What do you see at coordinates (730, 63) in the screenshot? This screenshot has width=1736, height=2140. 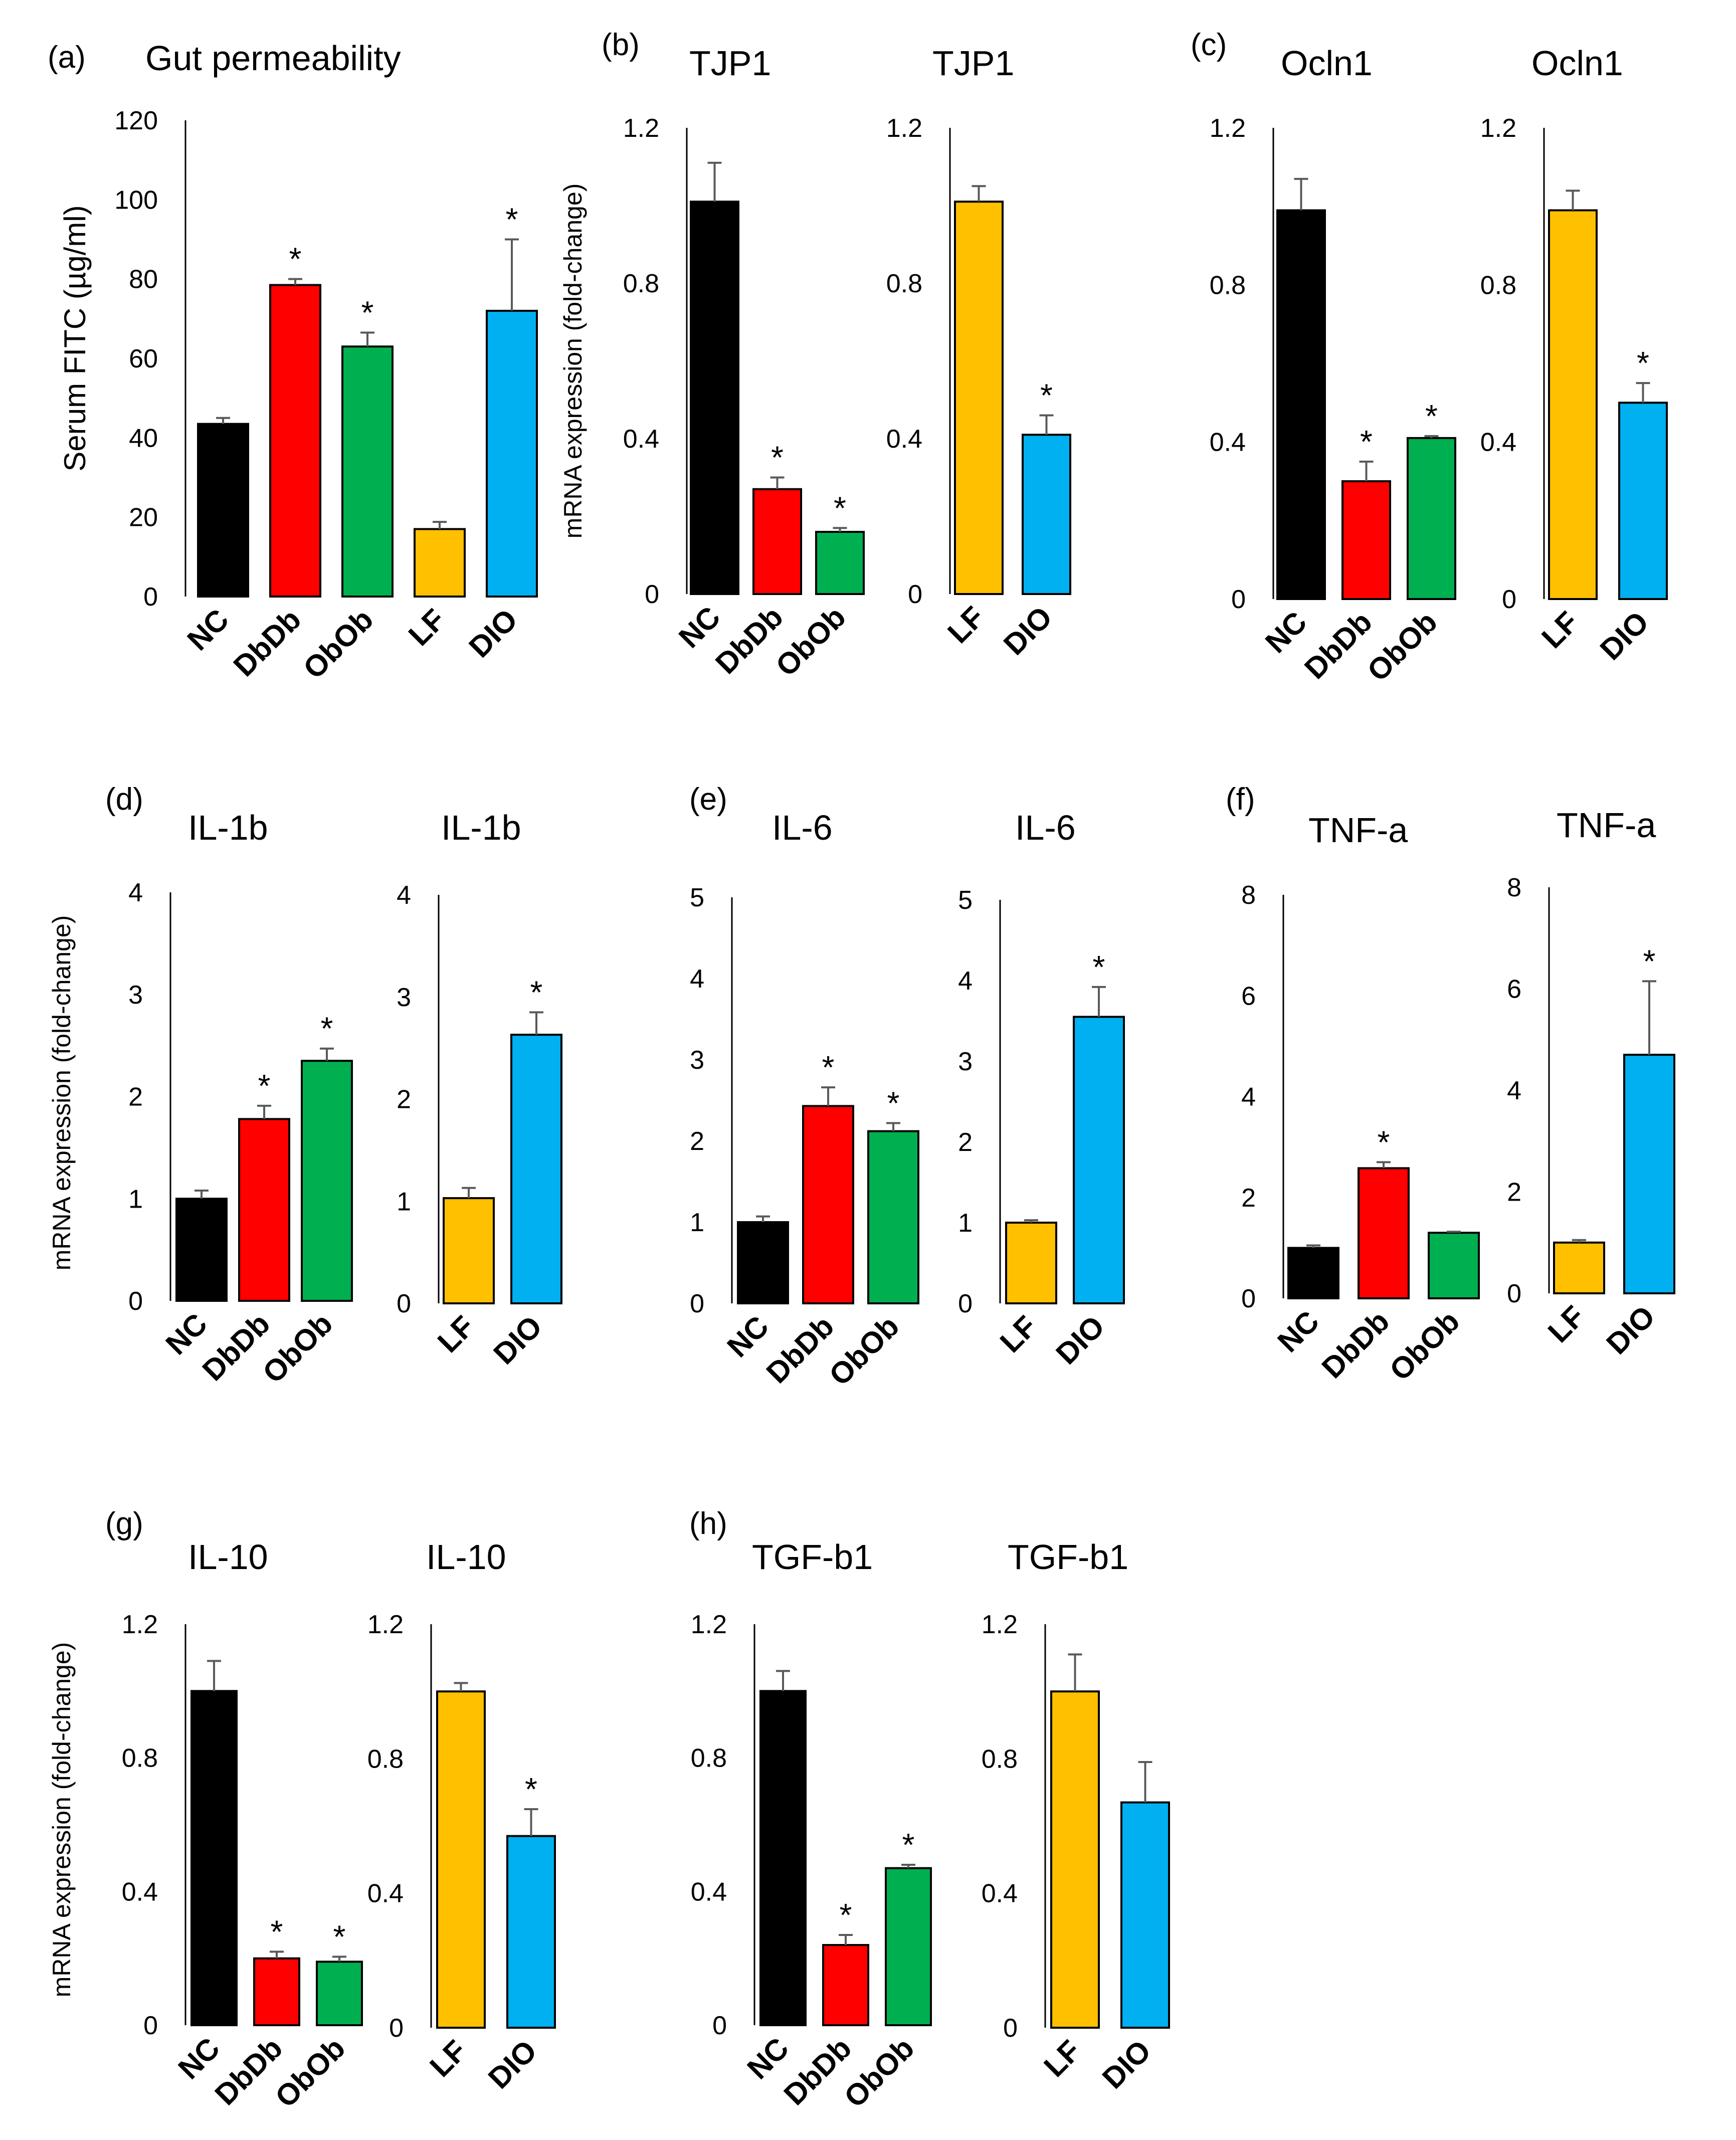 I see `chart-title: TJP1` at bounding box center [730, 63].